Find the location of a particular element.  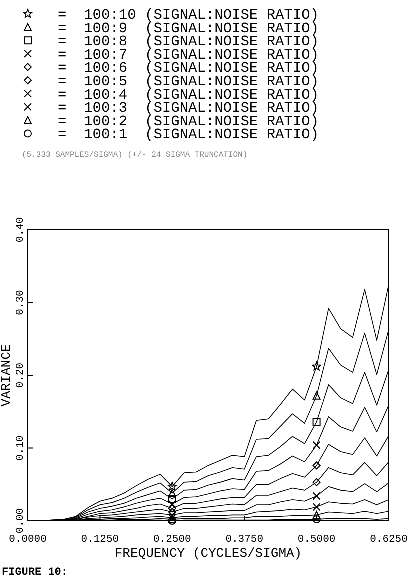

x-tick-label: 0.2500 is located at coordinates (172, 540).